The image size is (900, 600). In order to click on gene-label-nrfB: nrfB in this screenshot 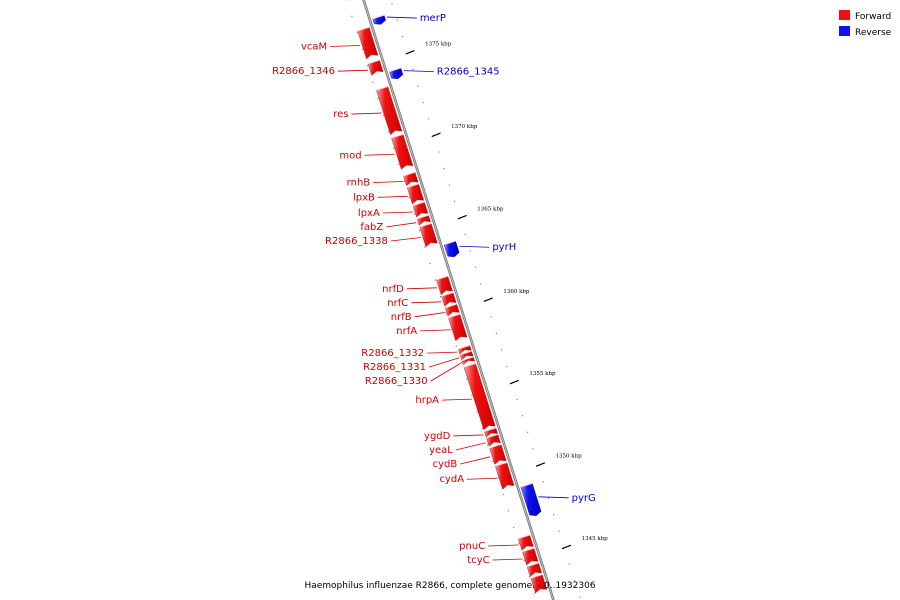, I will do `click(401, 317)`.